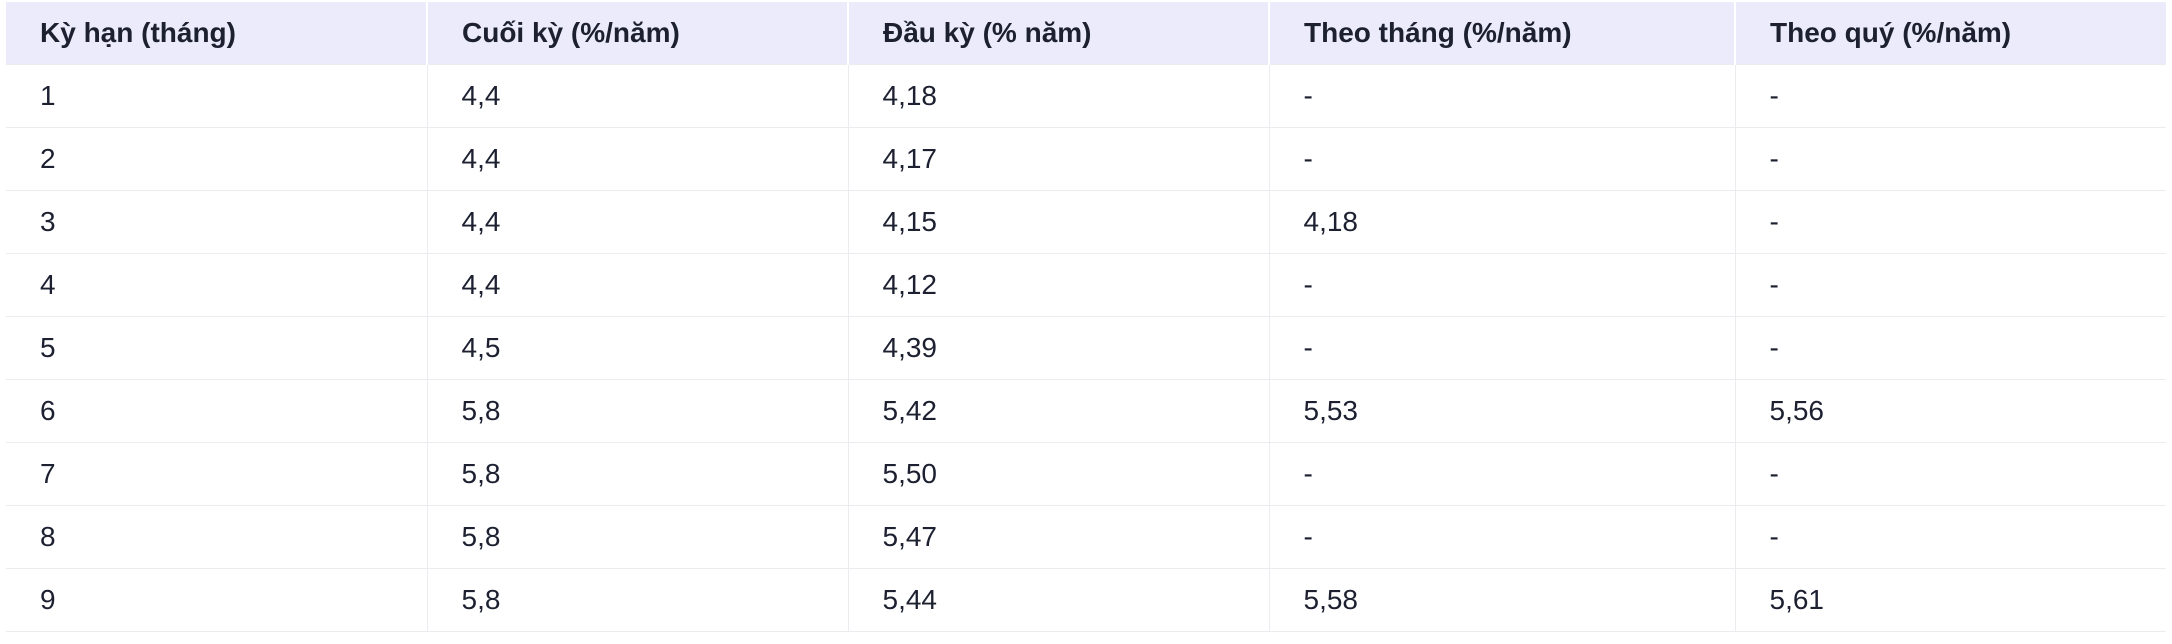 This screenshot has height=644, width=2172. What do you see at coordinates (1059, 159) in the screenshot?
I see `cell-start-of-term: 4,17` at bounding box center [1059, 159].